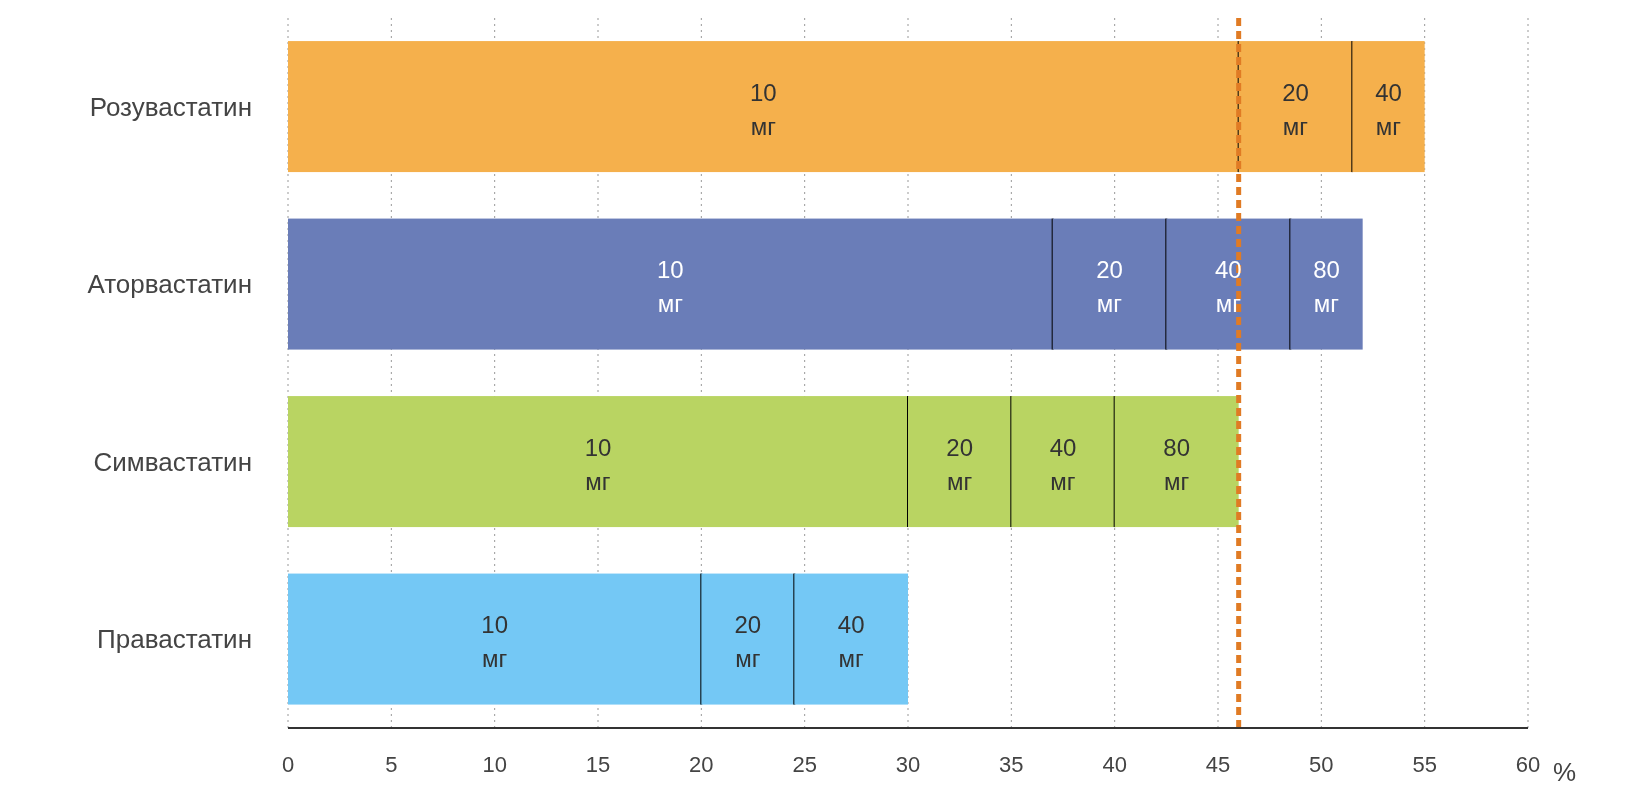 The width and height of the screenshot is (1625, 804). Describe the element at coordinates (1388, 109) in the screenshot. I see `series-label: 40 мг` at that location.